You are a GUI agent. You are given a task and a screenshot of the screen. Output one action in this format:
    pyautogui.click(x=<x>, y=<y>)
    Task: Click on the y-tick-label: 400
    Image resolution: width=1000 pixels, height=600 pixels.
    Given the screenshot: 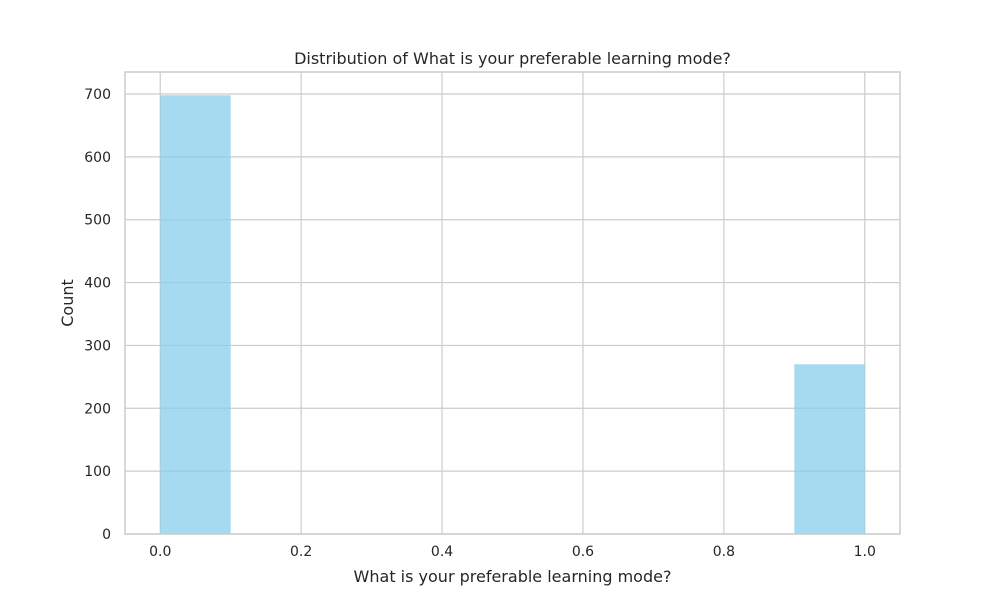 What is the action you would take?
    pyautogui.click(x=97, y=284)
    